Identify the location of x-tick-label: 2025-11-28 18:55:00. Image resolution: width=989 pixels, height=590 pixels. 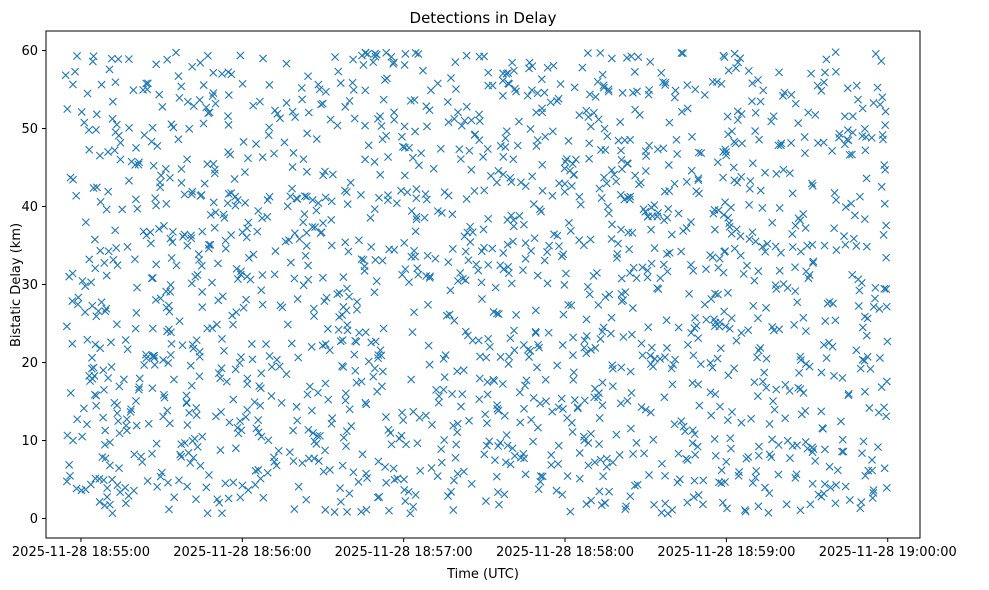
(81, 552).